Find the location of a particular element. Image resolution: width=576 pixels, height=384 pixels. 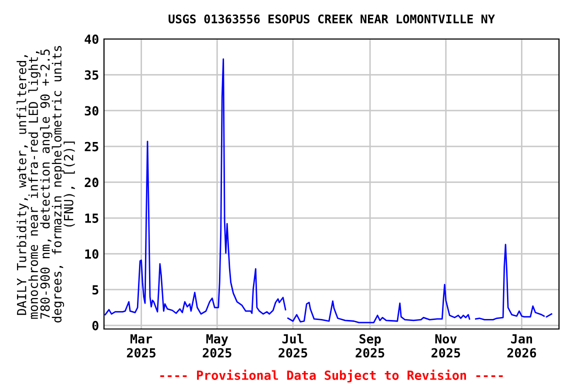

chart-title: USGS 01363556 ESOPUS CREEK NEAR LOMONTVILLE NY is located at coordinates (331, 19).